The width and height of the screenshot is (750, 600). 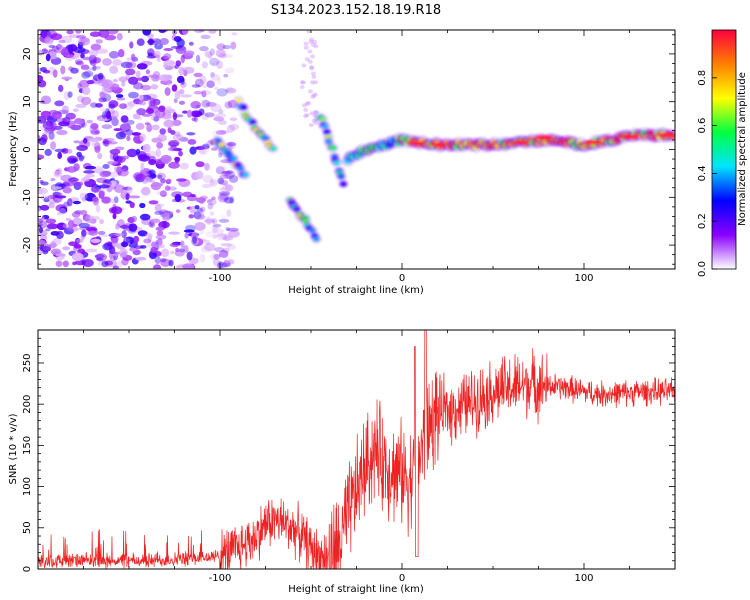 What do you see at coordinates (416, 143) in the screenshot?
I see `trace-peak` at bounding box center [416, 143].